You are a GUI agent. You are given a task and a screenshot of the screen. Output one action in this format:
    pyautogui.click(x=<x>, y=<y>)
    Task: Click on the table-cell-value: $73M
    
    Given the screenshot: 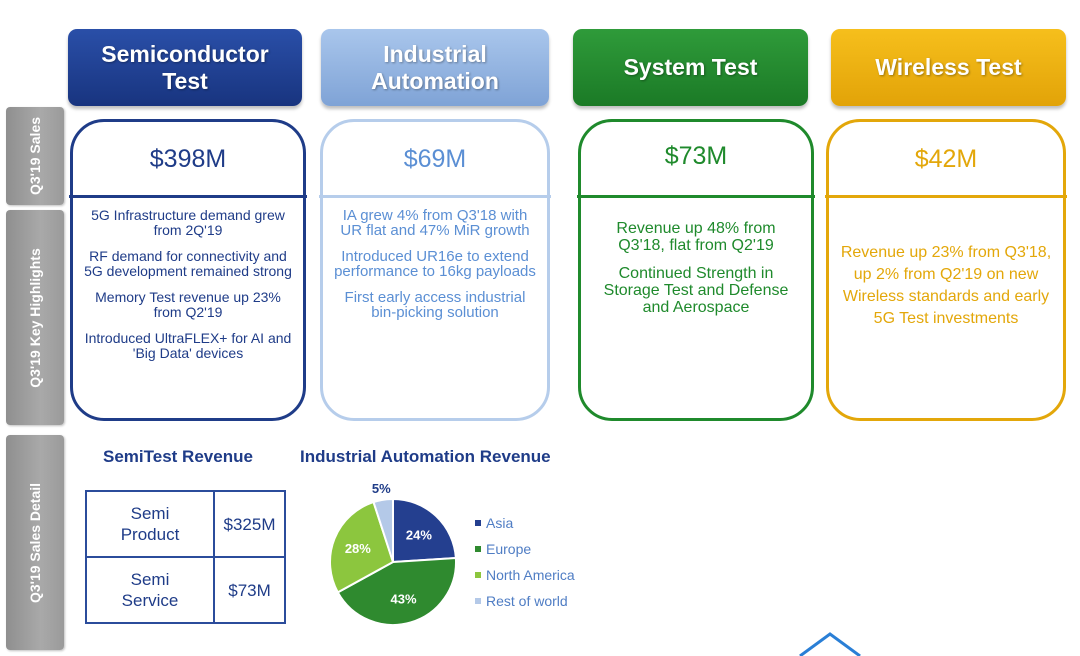 What is the action you would take?
    pyautogui.click(x=249, y=590)
    